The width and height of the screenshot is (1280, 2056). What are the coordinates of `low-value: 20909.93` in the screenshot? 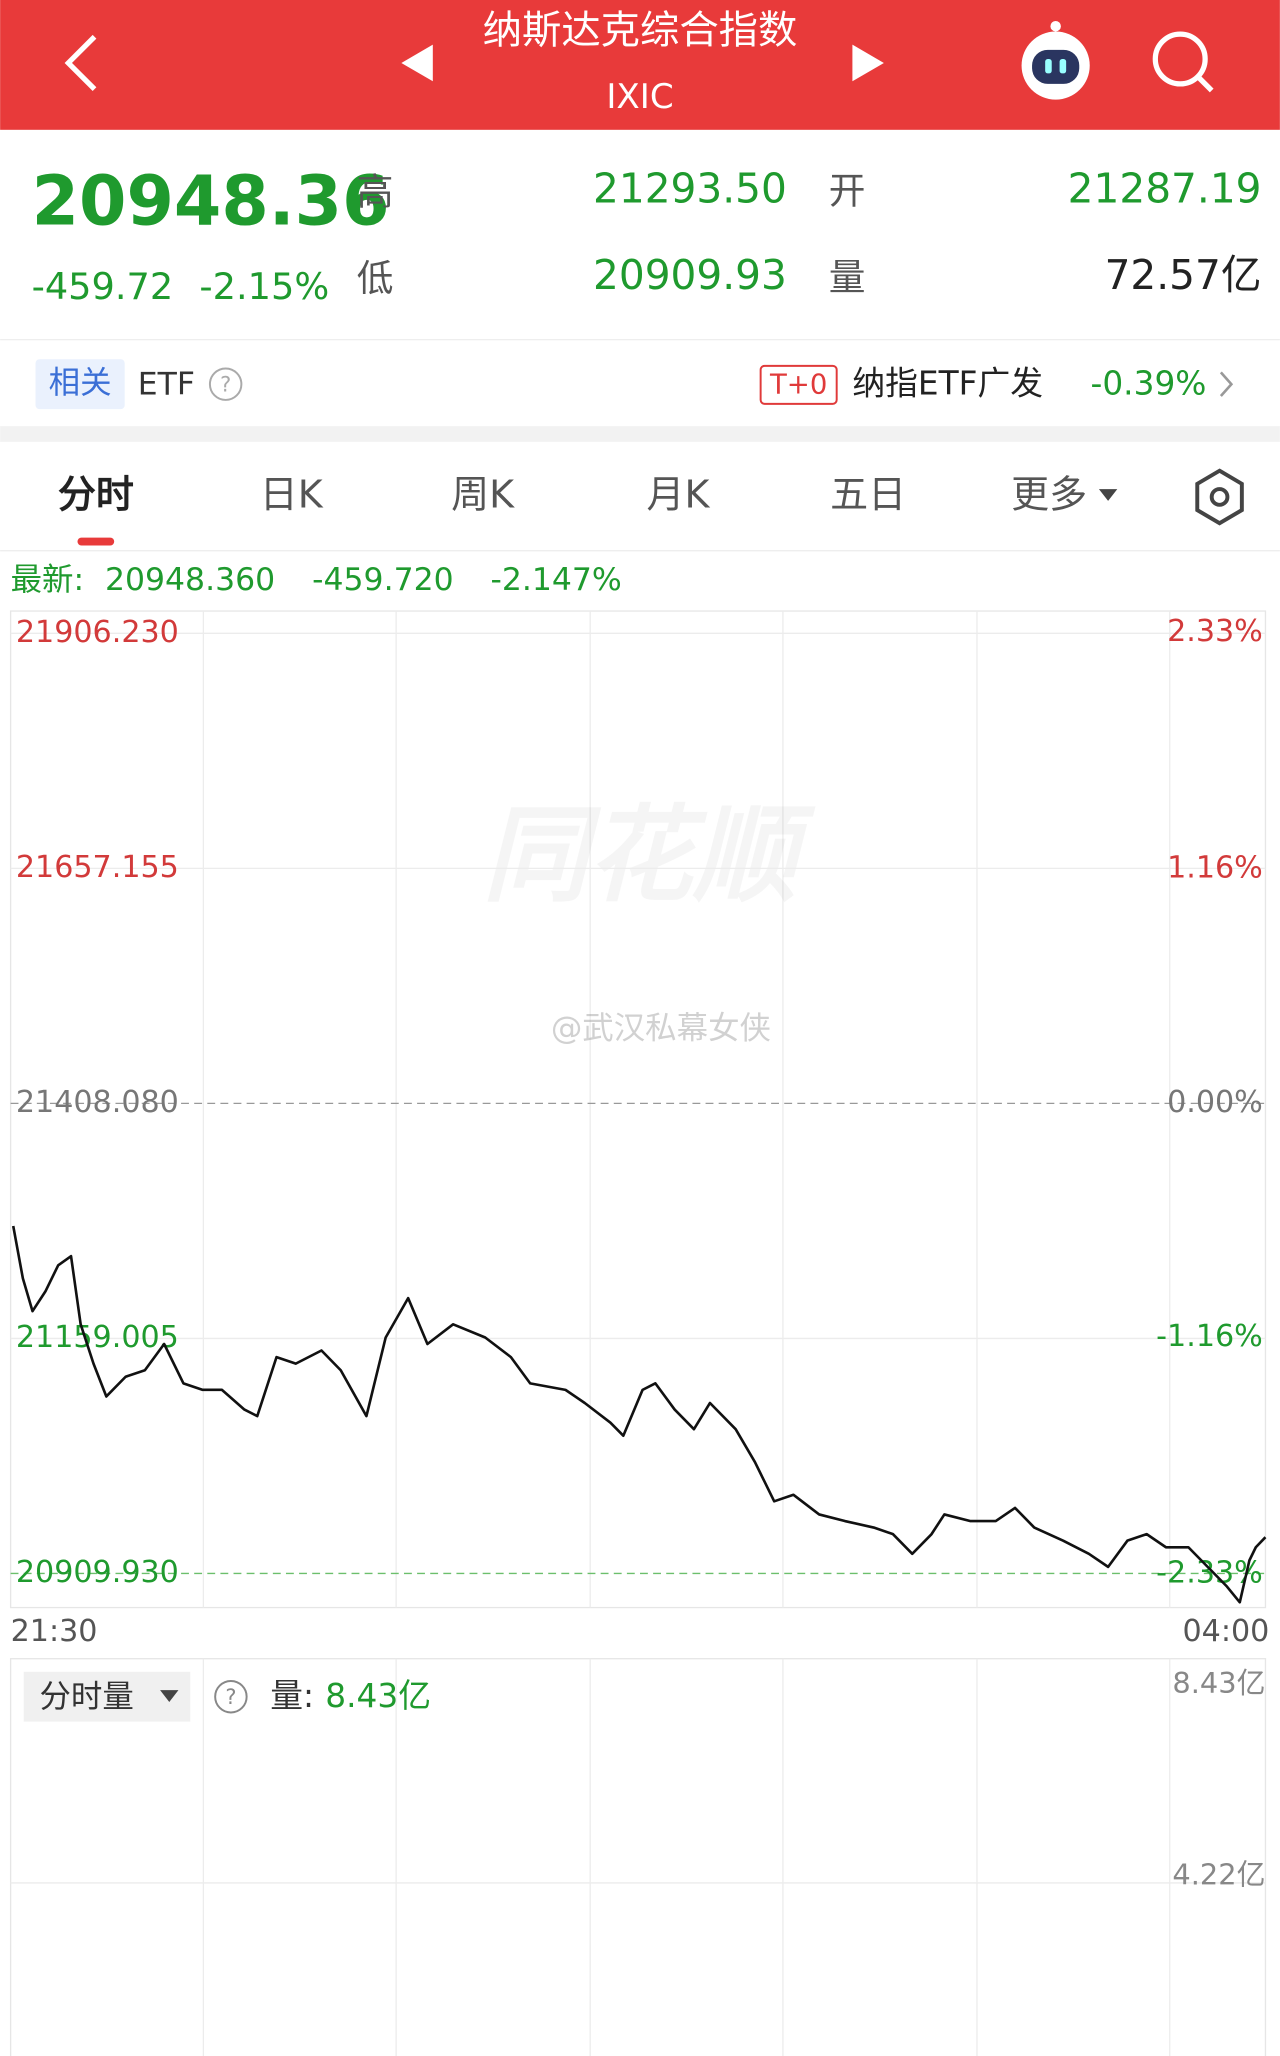 It's located at (690, 275).